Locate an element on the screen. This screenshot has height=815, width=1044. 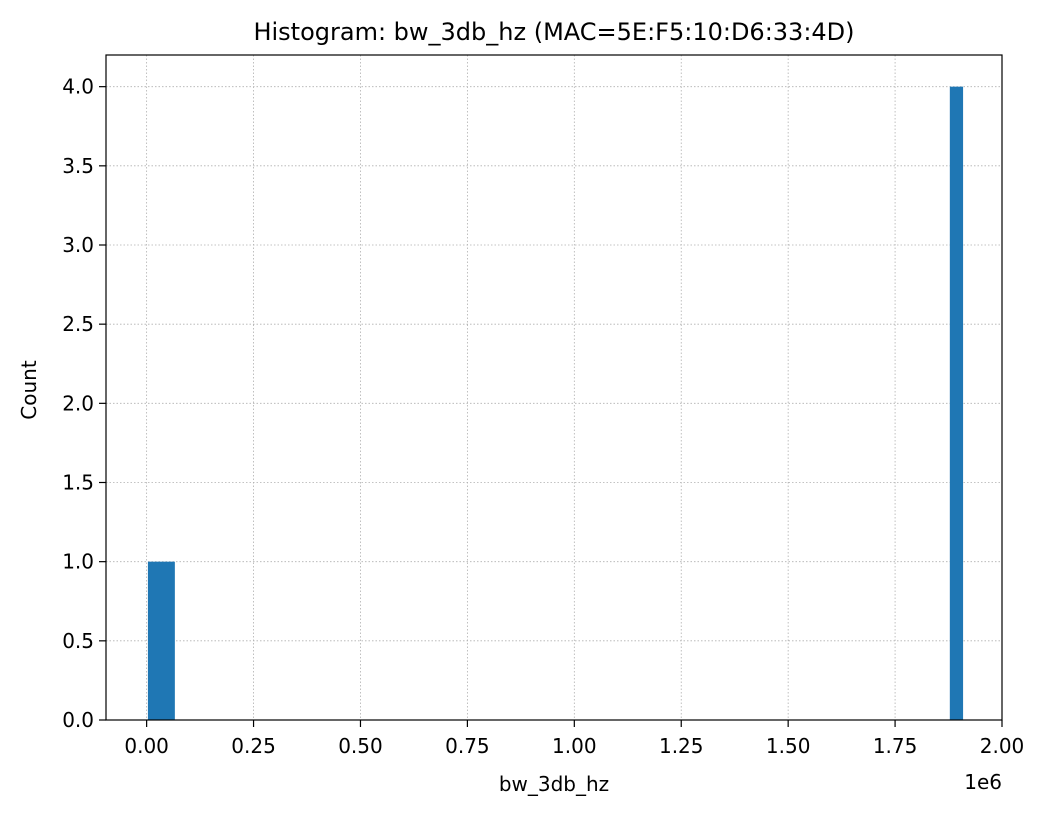
x-tick-label: 1.50 is located at coordinates (788, 746).